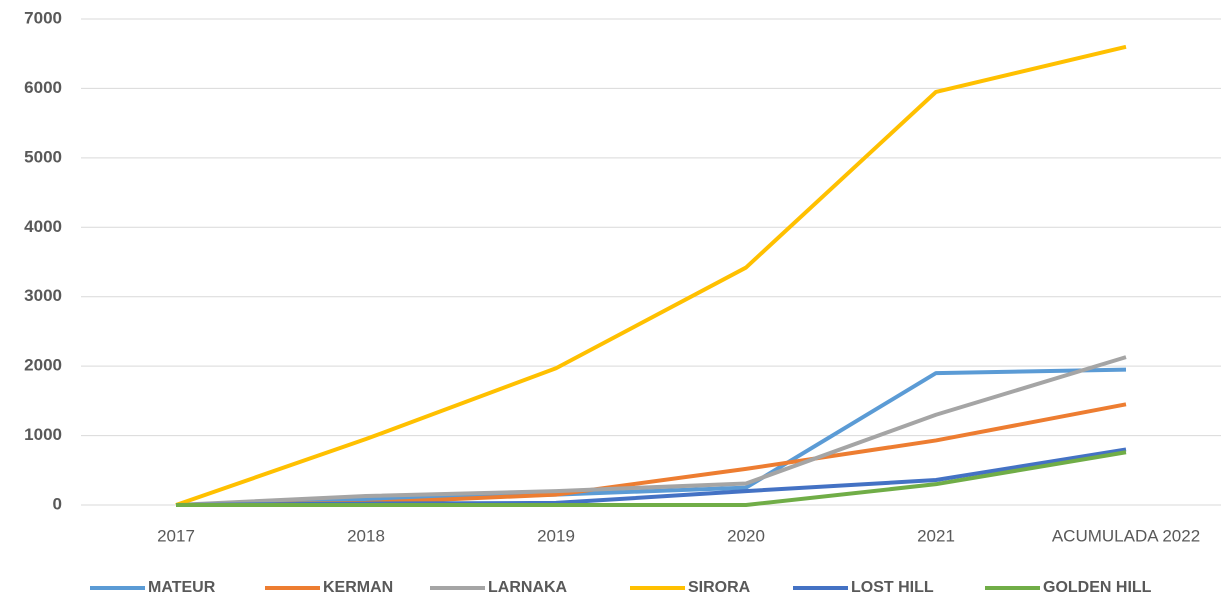 This screenshot has width=1225, height=600. What do you see at coordinates (176, 535) in the screenshot?
I see `x-tick-label: 2017` at bounding box center [176, 535].